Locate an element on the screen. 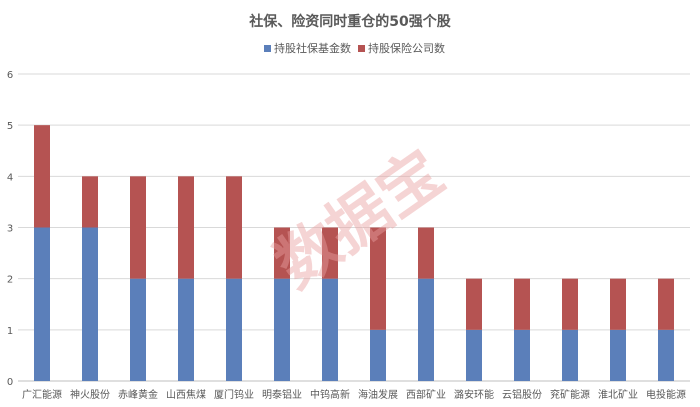  x-tick-label: 中钨高新 is located at coordinates (330, 394).